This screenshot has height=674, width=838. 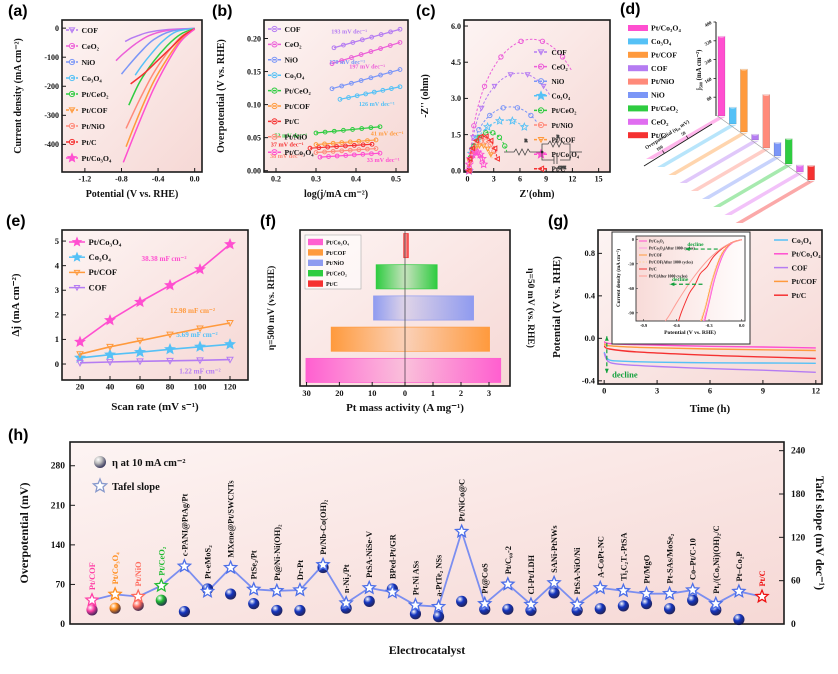 What do you see at coordinates (192, 311) in the screenshot?
I see `cdl-annotation: 12.98 mF cm⁻²` at bounding box center [192, 311].